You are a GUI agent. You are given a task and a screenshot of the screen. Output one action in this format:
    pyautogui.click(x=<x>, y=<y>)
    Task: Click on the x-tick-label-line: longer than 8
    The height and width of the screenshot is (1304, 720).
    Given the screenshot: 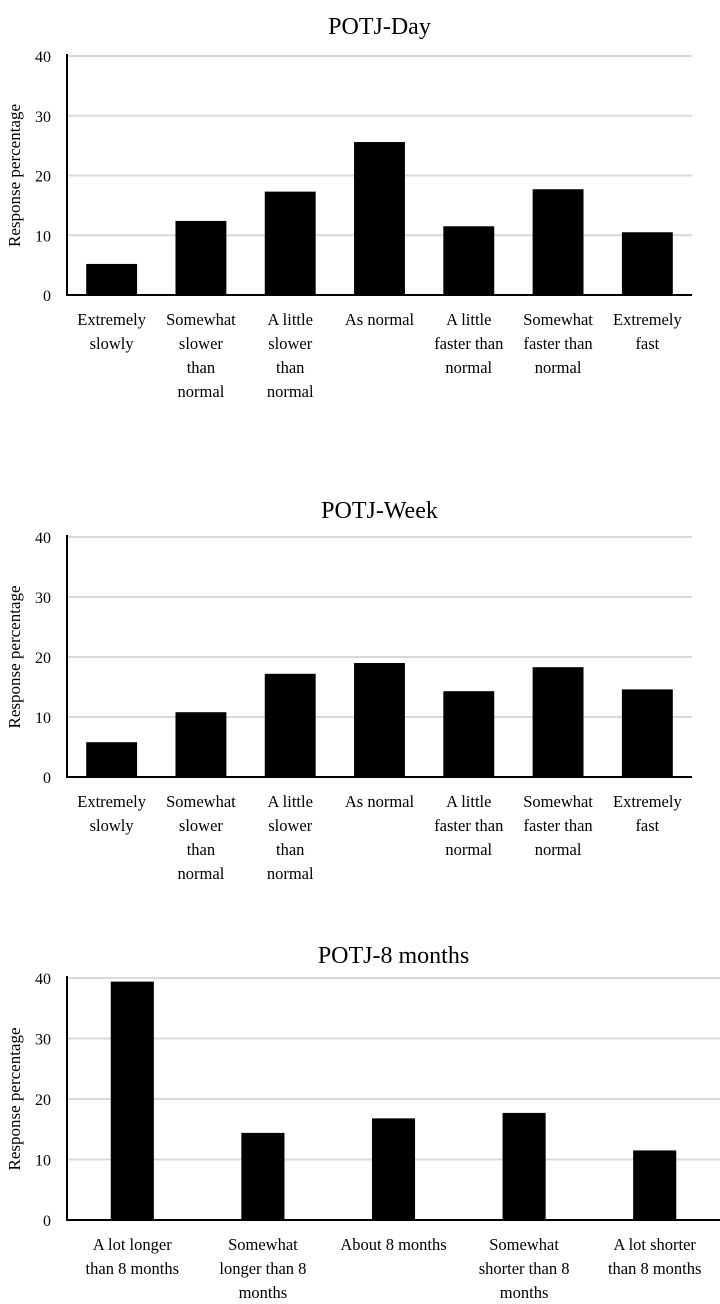 What is the action you would take?
    pyautogui.click(x=262, y=1268)
    